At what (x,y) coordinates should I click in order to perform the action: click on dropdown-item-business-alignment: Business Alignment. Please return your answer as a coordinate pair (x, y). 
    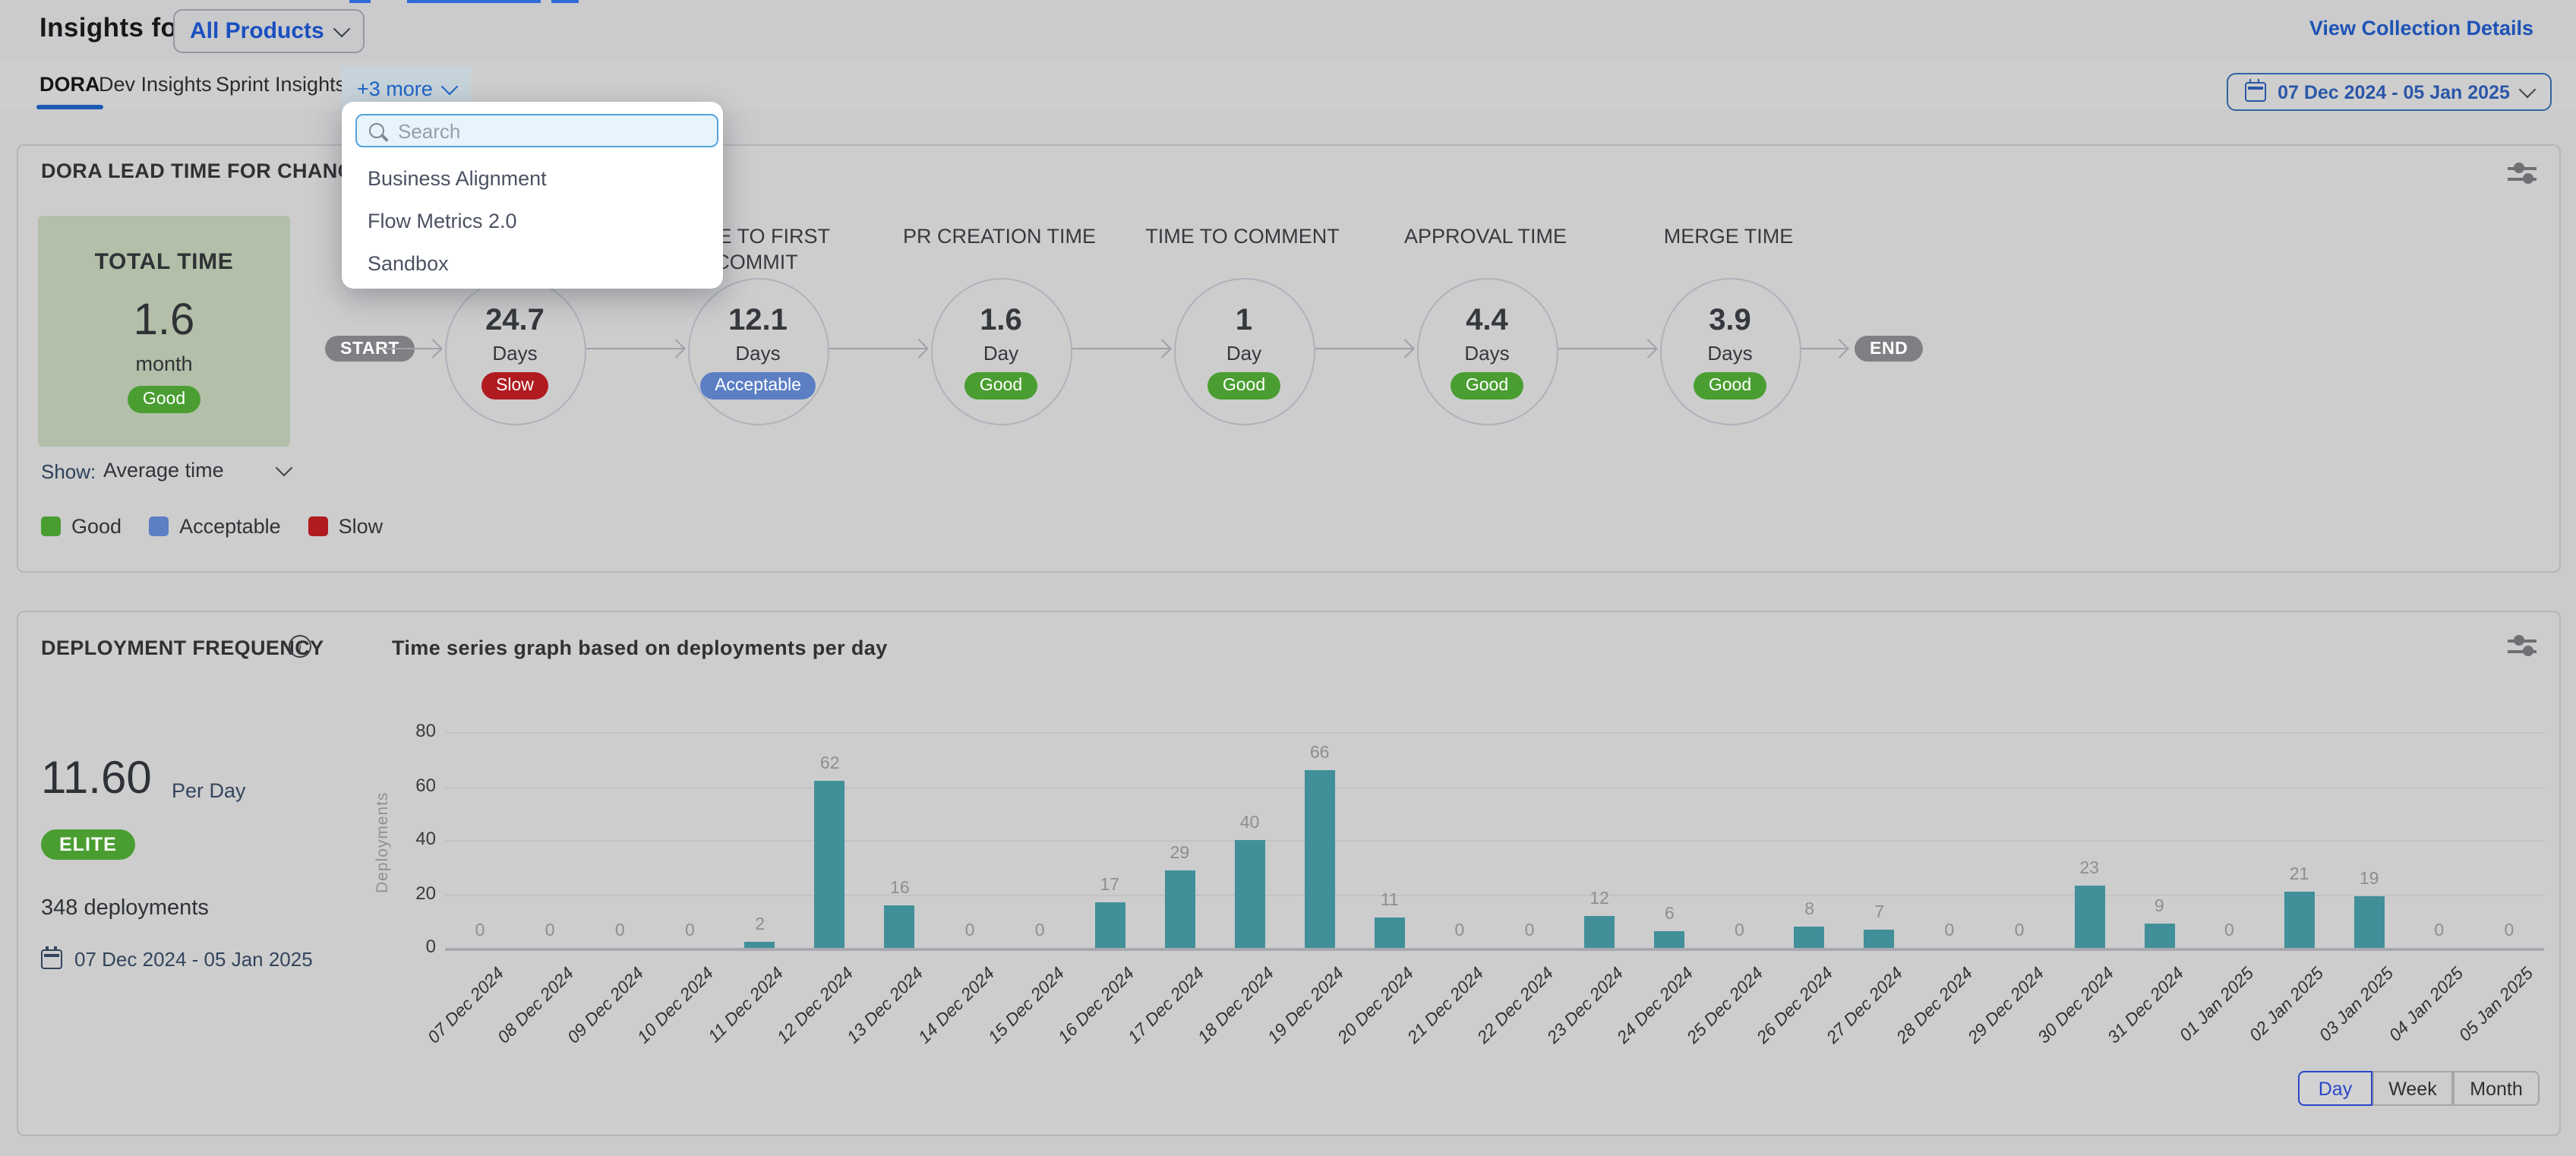
    Looking at the image, I should click on (458, 177).